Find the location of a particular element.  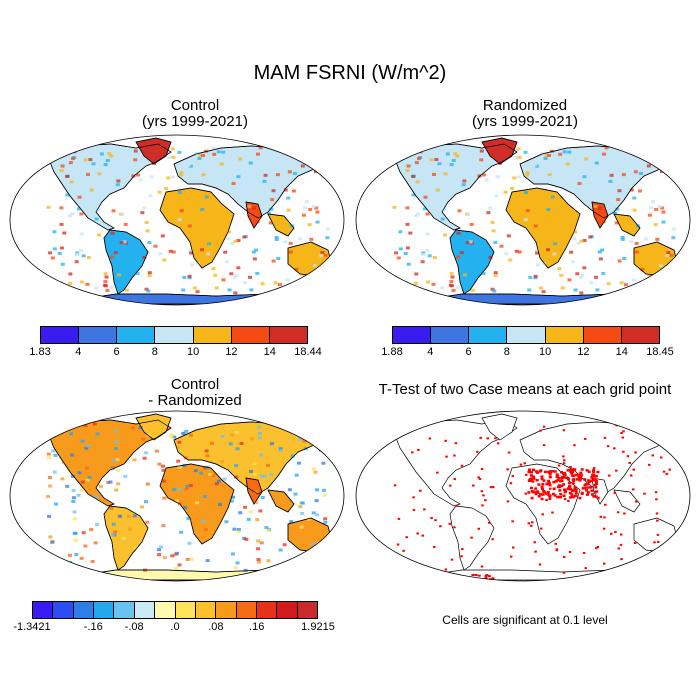

randomized-colorbar-tick-label: 12 is located at coordinates (583, 352).